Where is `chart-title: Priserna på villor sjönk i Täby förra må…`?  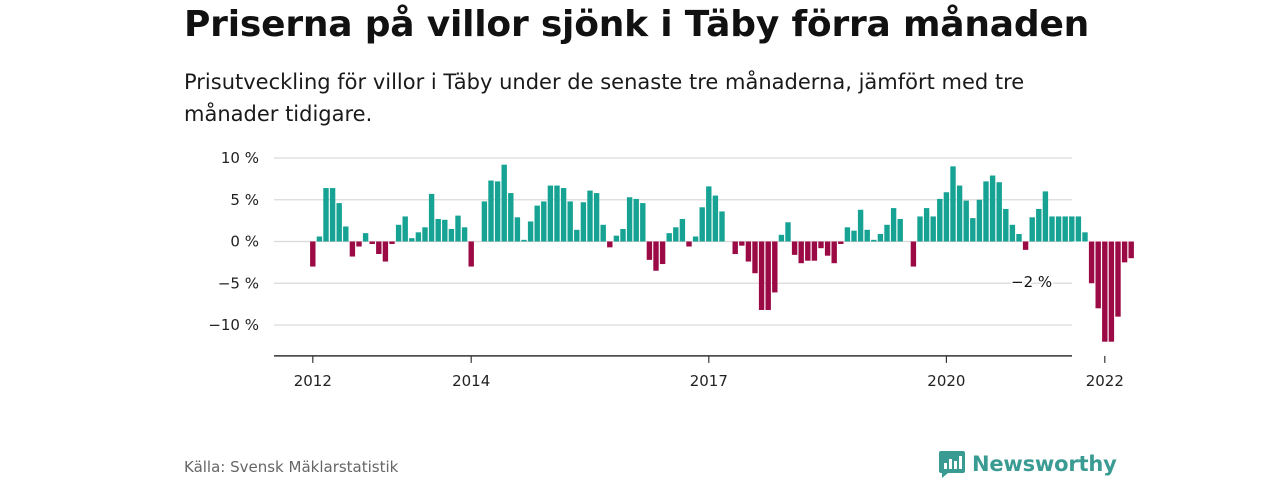
chart-title: Priserna på villor sjönk i Täby förra må… is located at coordinates (637, 24).